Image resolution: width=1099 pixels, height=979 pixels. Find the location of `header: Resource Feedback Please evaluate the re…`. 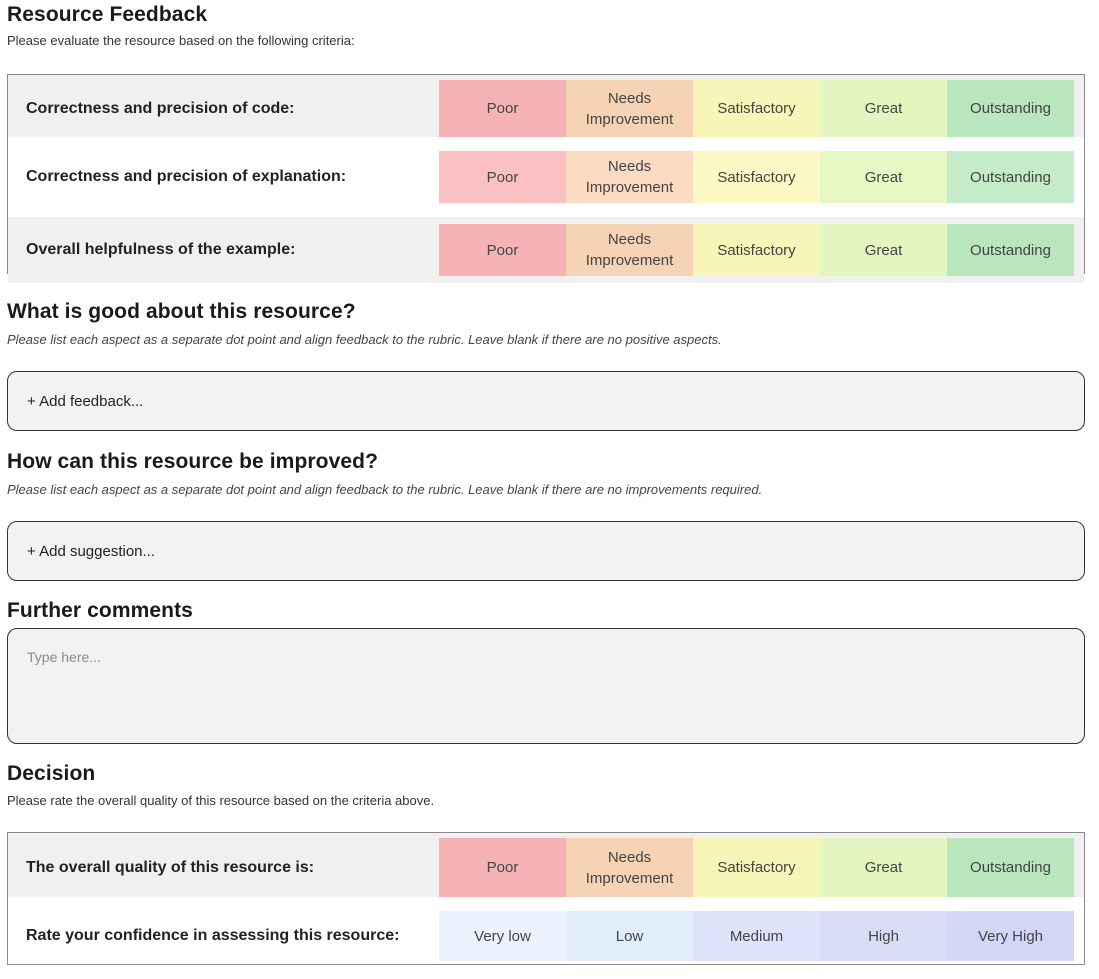

header: Resource Feedback Please evaluate the re… is located at coordinates (181, 25).